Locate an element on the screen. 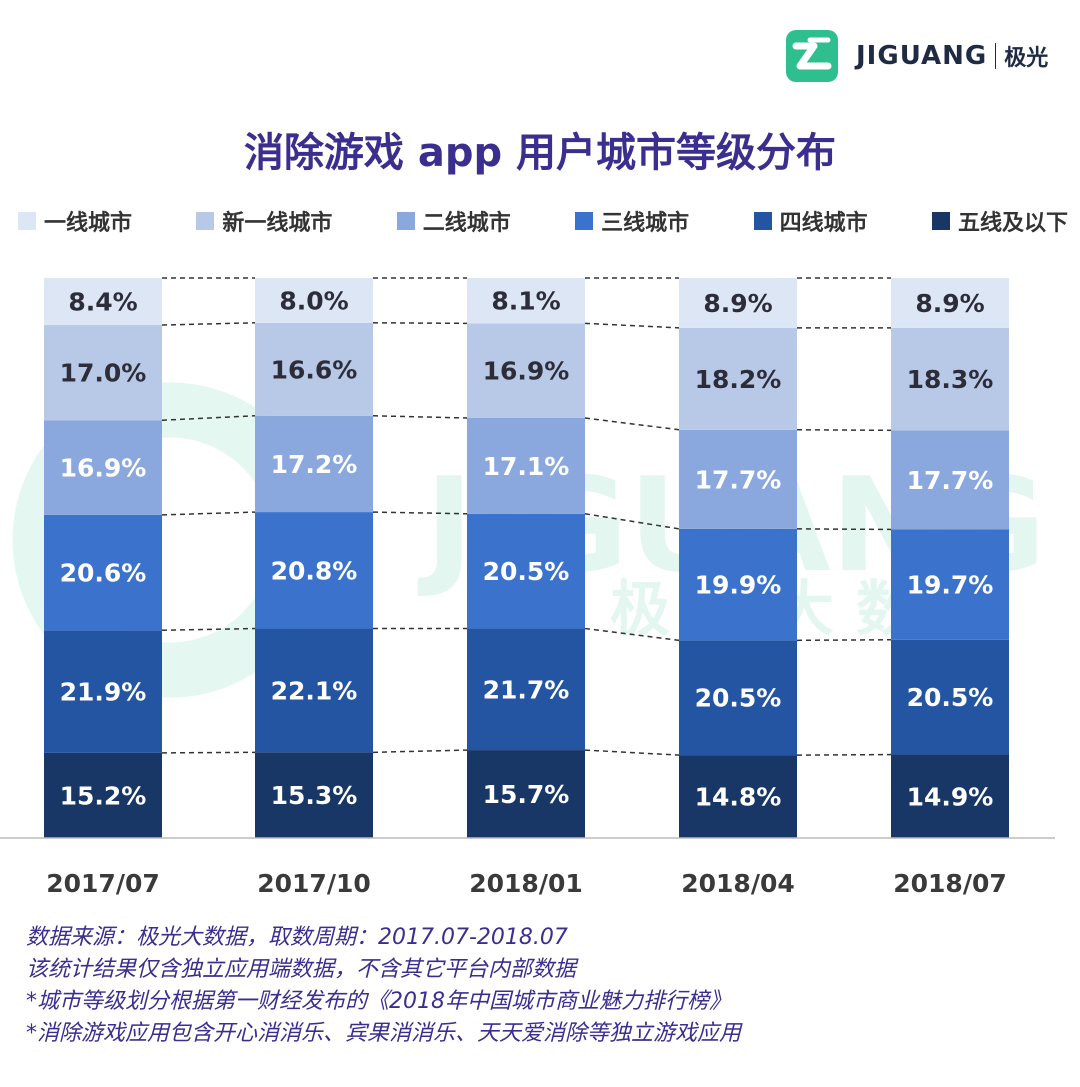 The width and height of the screenshot is (1080, 1087). legend-label: 五线及以下 is located at coordinates (1012, 223).